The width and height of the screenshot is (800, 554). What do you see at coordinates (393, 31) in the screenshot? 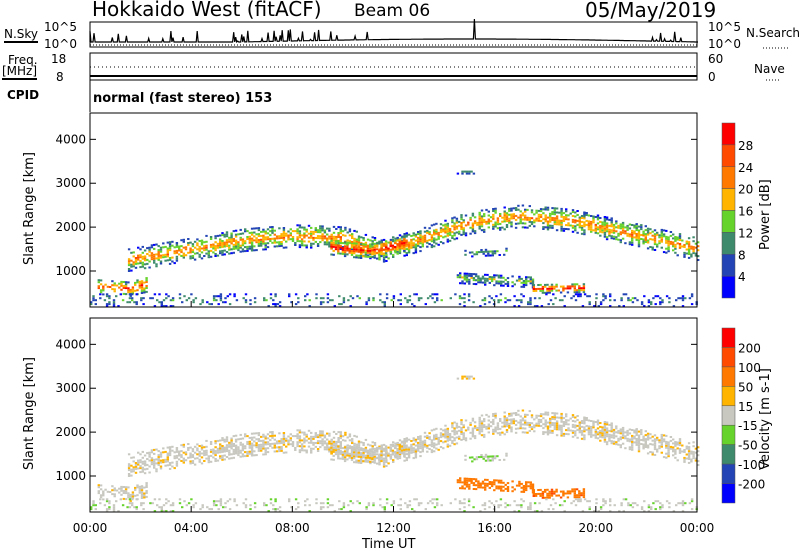
I see `nsky-line` at bounding box center [393, 31].